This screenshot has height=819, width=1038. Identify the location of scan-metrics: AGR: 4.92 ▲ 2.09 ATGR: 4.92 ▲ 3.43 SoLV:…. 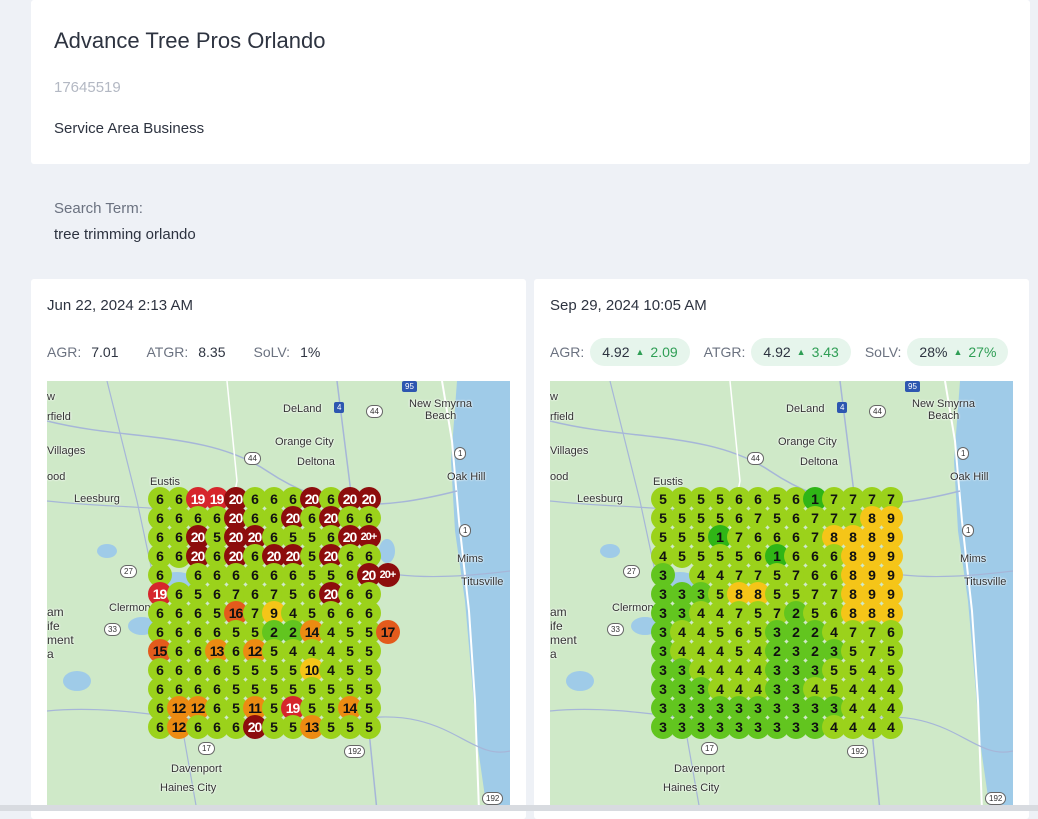
(786, 352).